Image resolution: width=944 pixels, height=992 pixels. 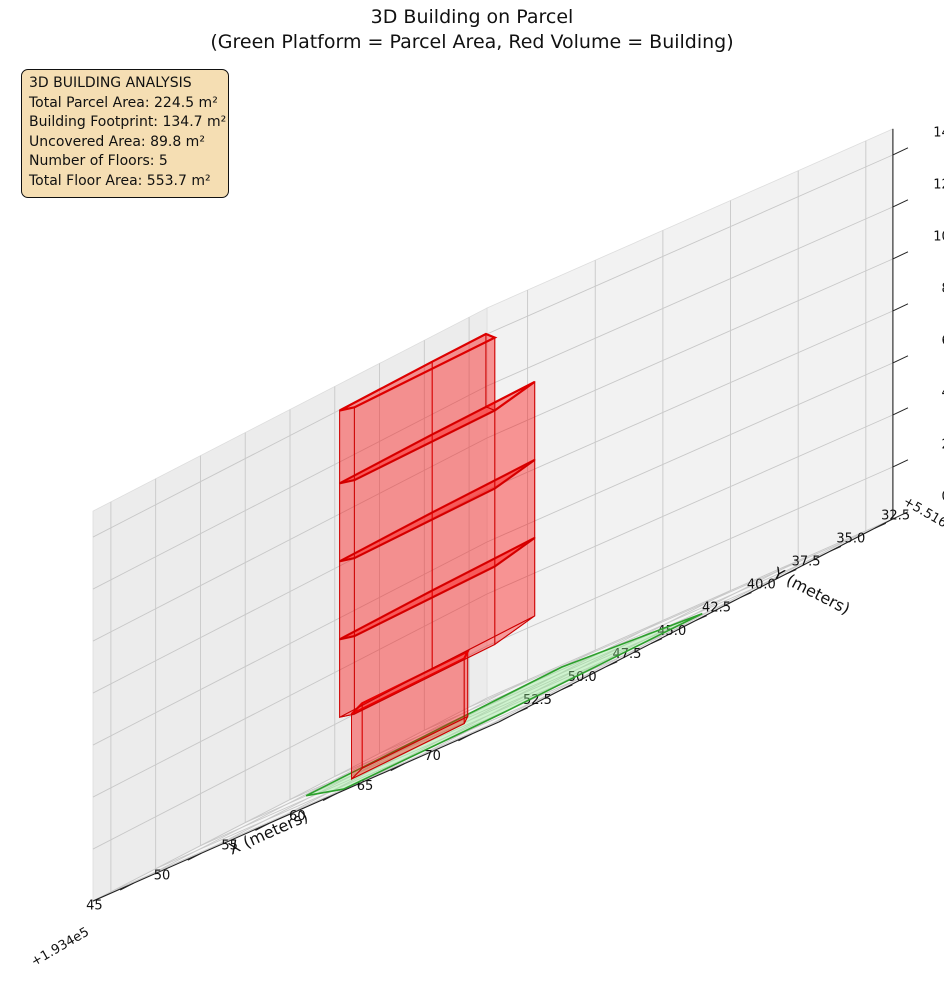 What do you see at coordinates (938, 184) in the screenshot?
I see `z-tick-label: 12` at bounding box center [938, 184].